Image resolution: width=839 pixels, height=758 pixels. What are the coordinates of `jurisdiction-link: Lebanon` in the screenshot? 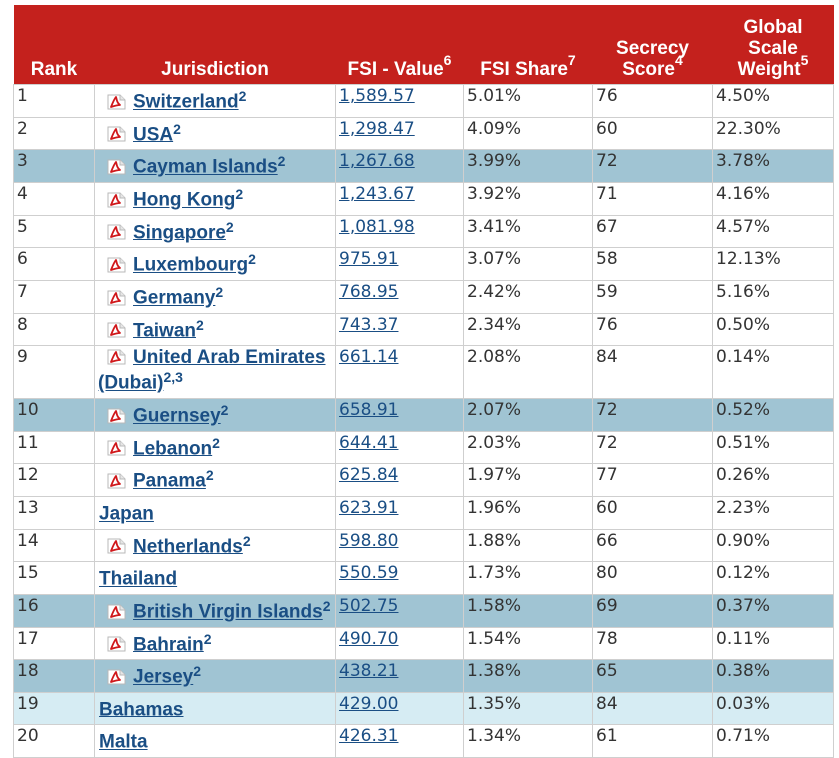 It's located at (173, 449).